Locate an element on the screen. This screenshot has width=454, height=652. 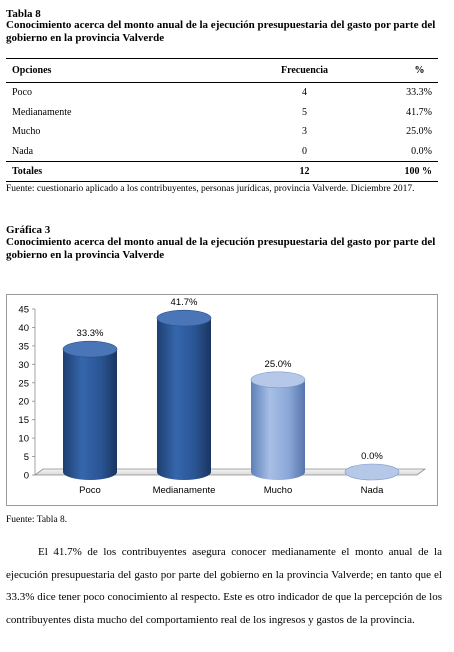
data-label-poco: 33.3% is located at coordinates (90, 333).